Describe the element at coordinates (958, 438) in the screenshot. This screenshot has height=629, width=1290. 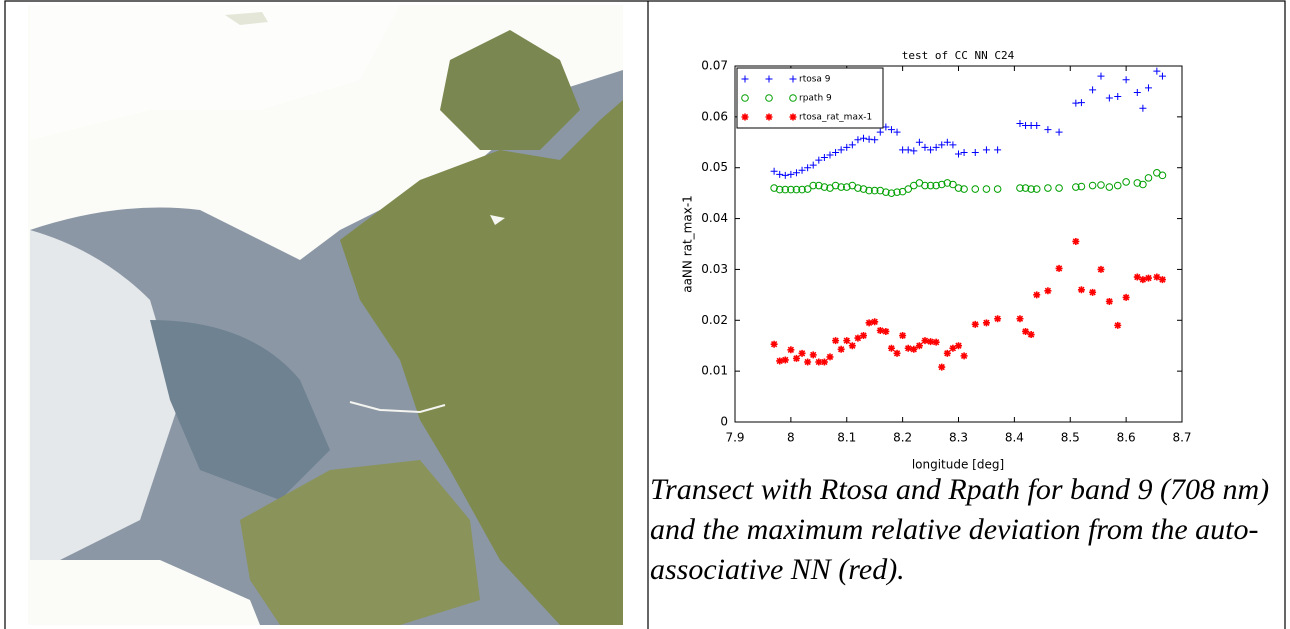
I see `x-tick-label: 8.3` at that location.